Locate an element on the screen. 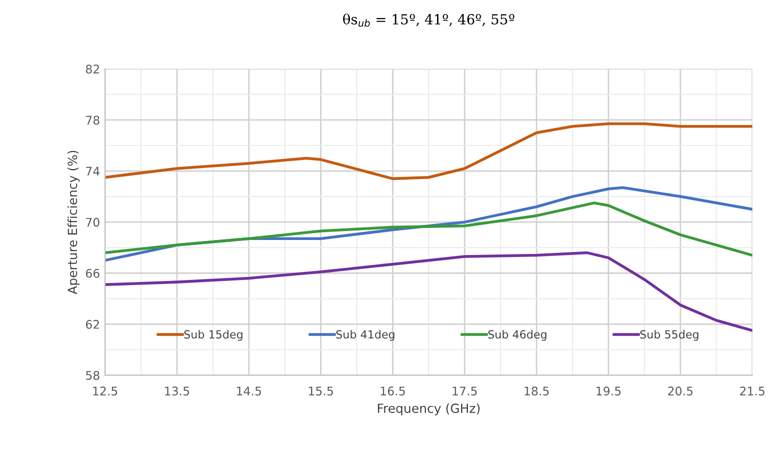 The height and width of the screenshot is (472, 778). legend-label: Sub 46deg is located at coordinates (517, 335).